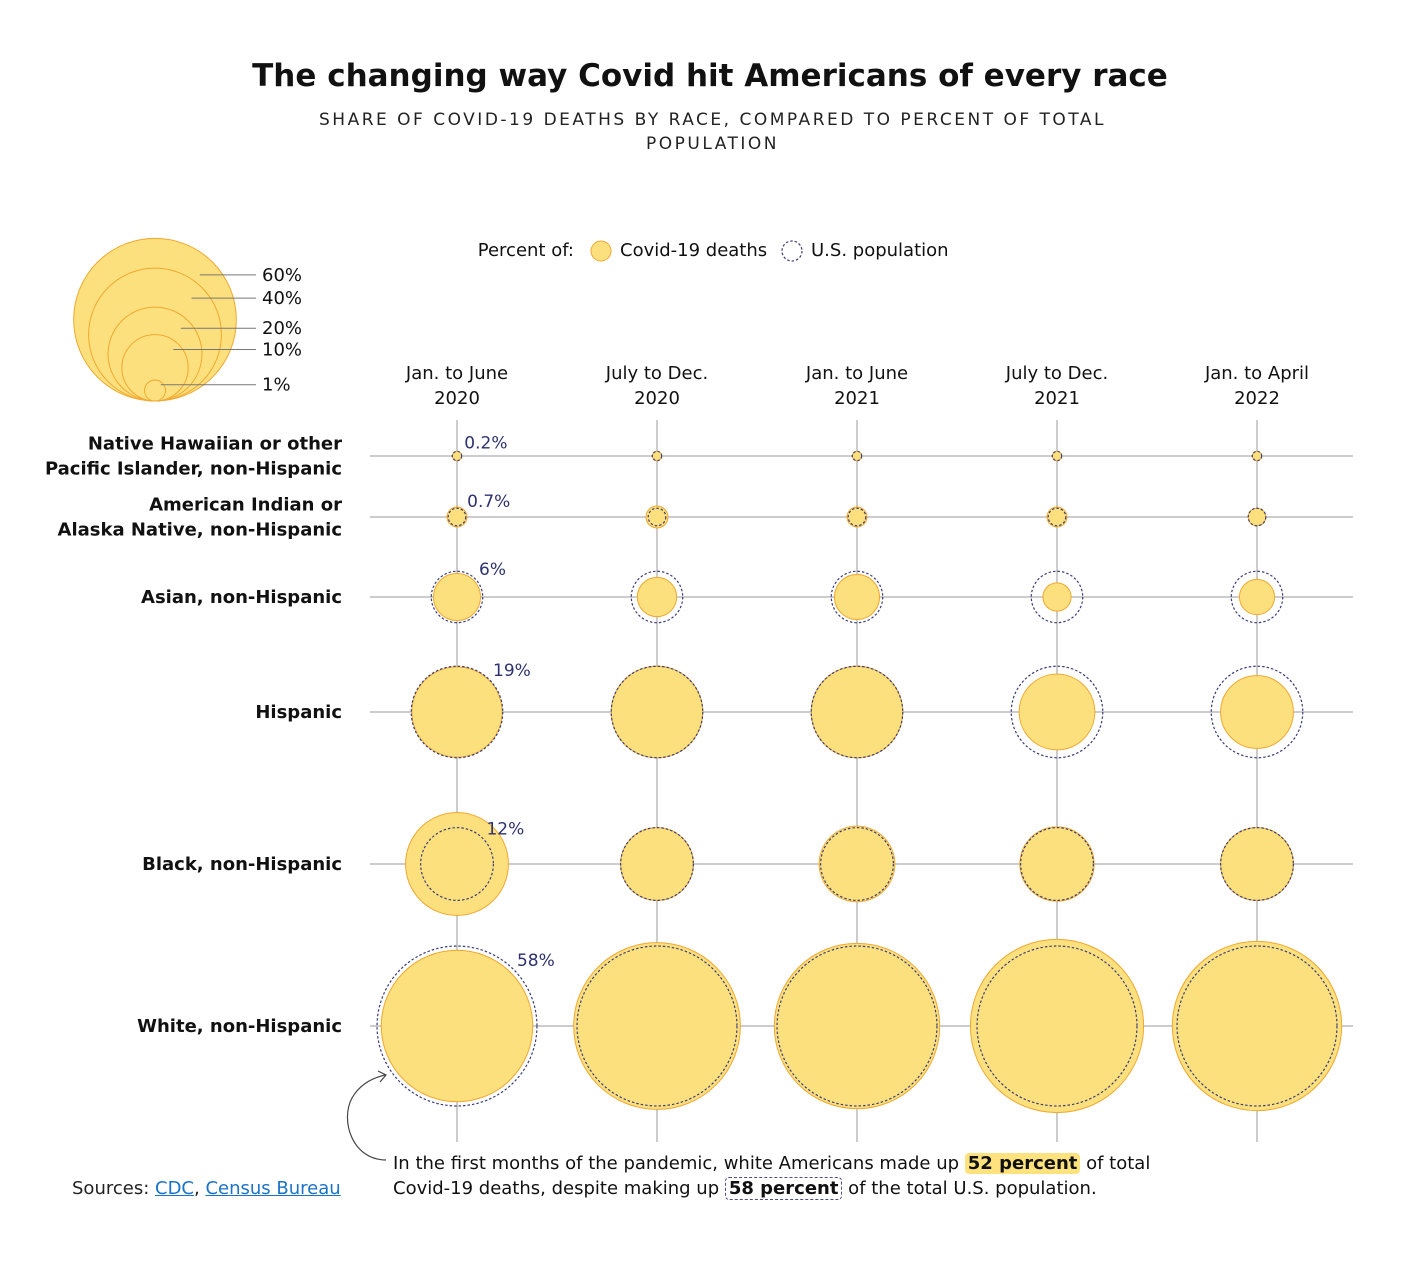  I want to click on annotation-arrow, so click(366, 1117).